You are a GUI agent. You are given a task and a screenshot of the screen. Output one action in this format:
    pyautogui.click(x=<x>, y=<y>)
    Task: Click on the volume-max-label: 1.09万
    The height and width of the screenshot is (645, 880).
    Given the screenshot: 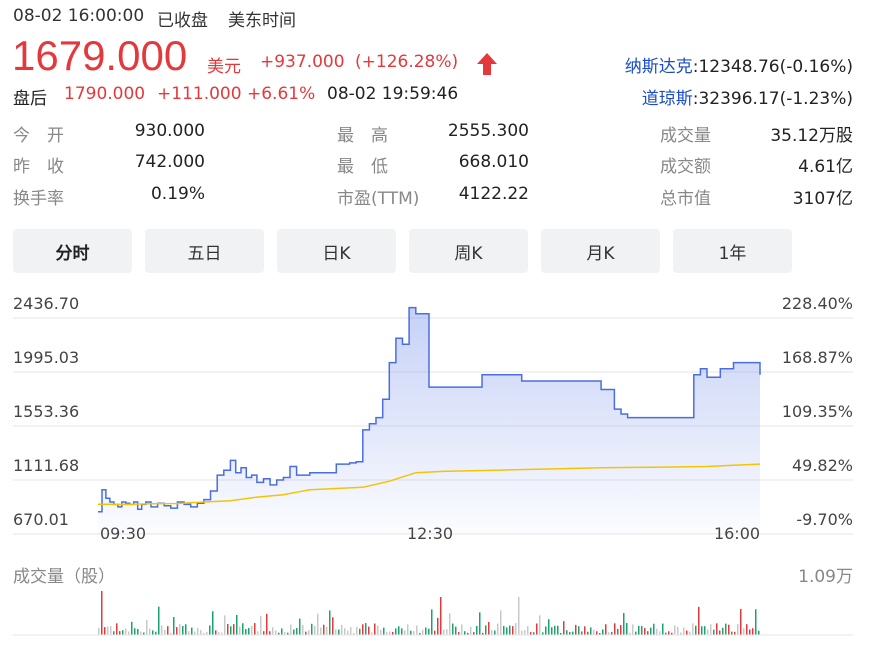 What is the action you would take?
    pyautogui.click(x=825, y=577)
    